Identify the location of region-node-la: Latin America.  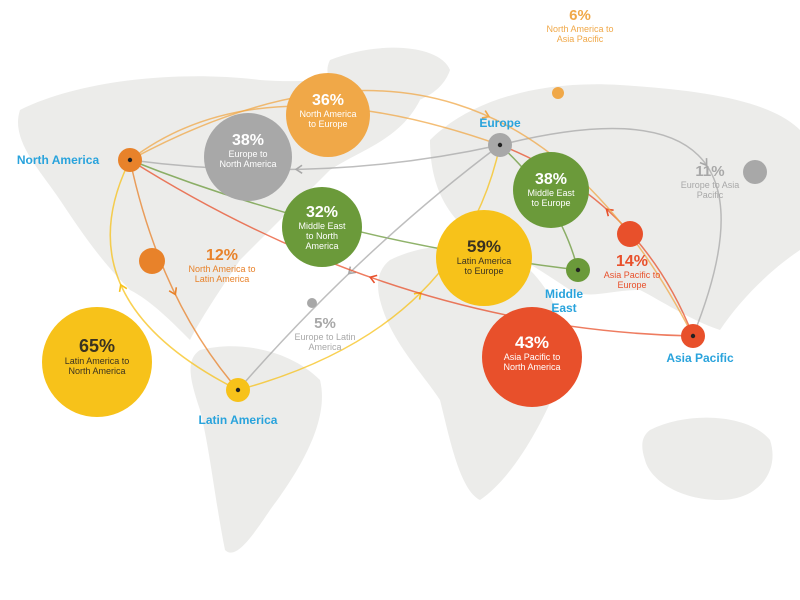
(238, 402).